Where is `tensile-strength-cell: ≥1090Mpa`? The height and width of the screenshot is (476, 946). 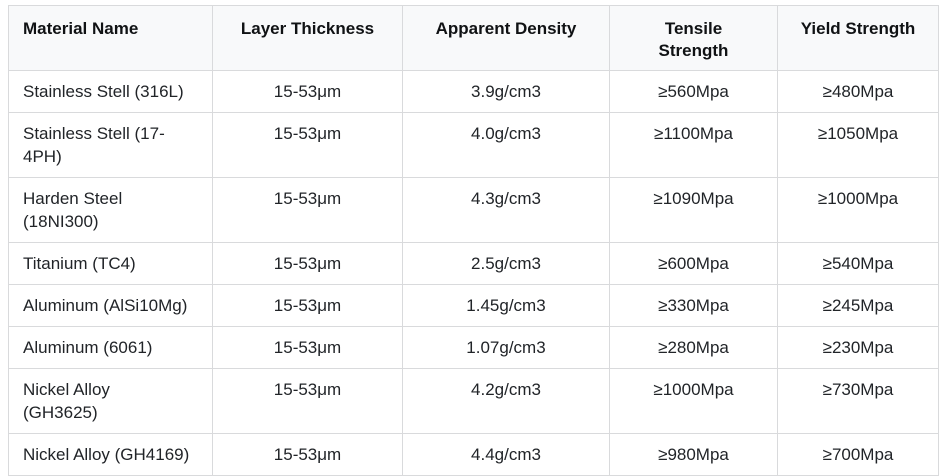
tensile-strength-cell: ≥1090Mpa is located at coordinates (693, 210).